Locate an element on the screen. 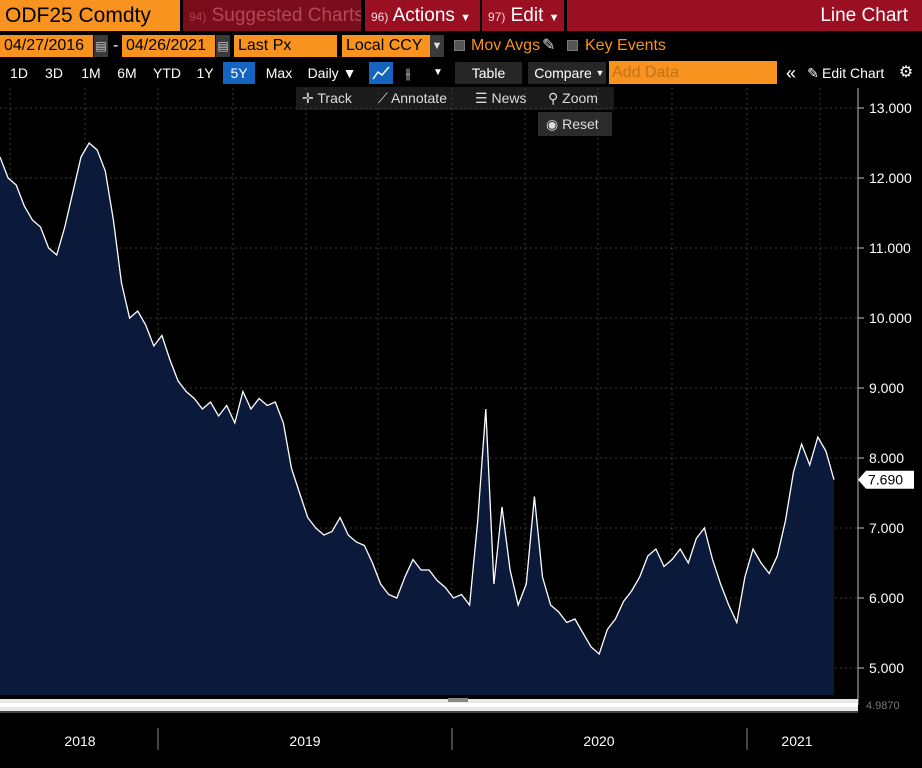  actions-button: 96) Actions ▼ is located at coordinates (422, 15).